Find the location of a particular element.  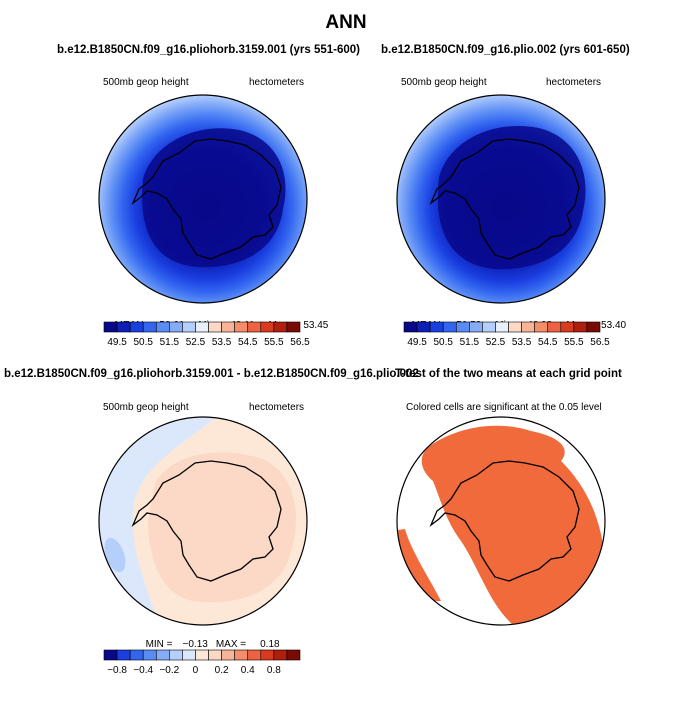

panel1-units-label: hectometers is located at coordinates (277, 82).